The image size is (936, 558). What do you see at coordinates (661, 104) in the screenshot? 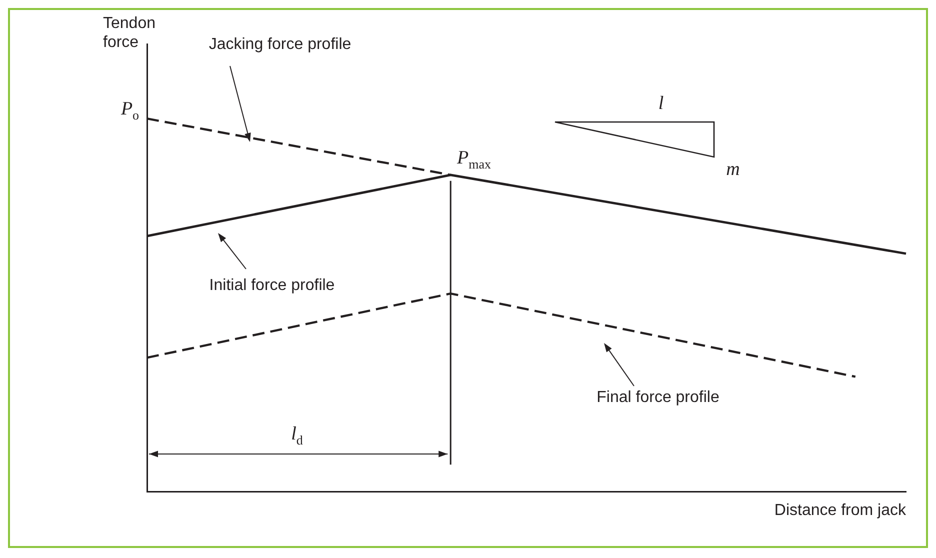
I see `text: l` at bounding box center [661, 104].